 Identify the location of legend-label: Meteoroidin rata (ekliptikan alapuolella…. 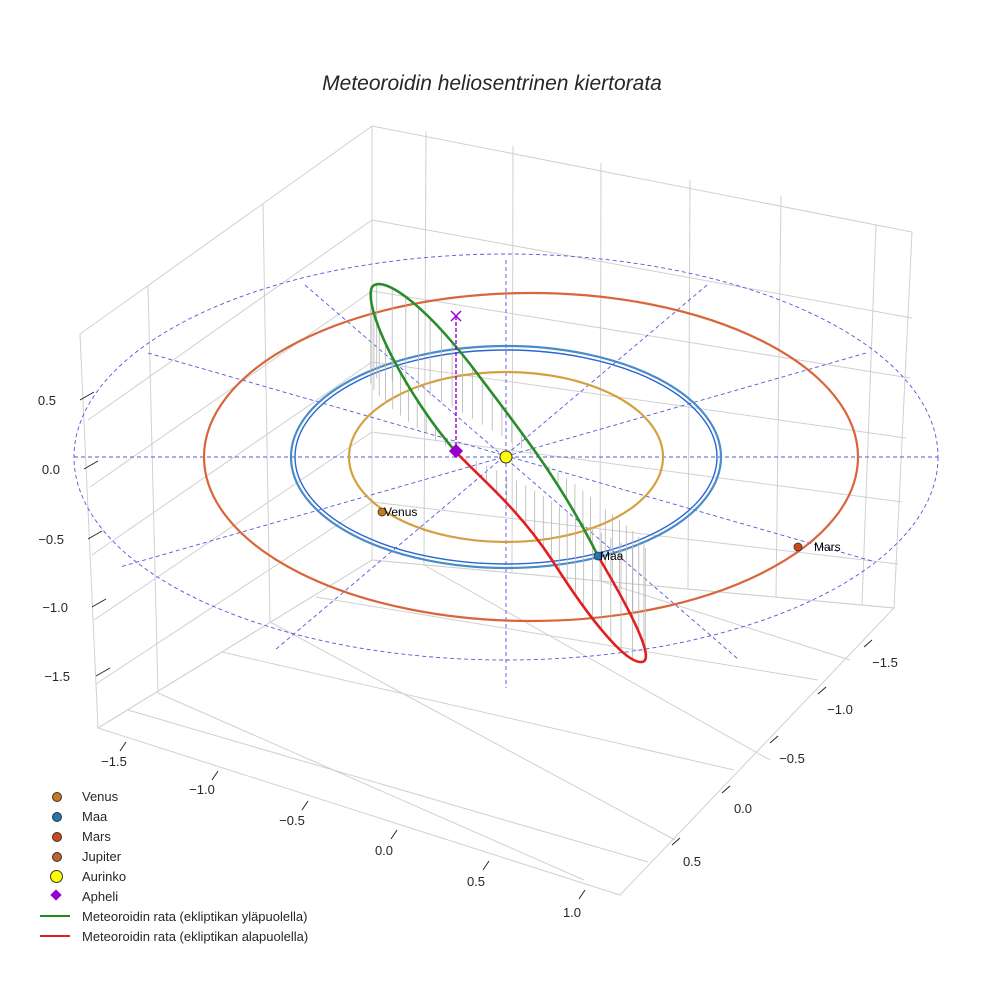
(195, 936).